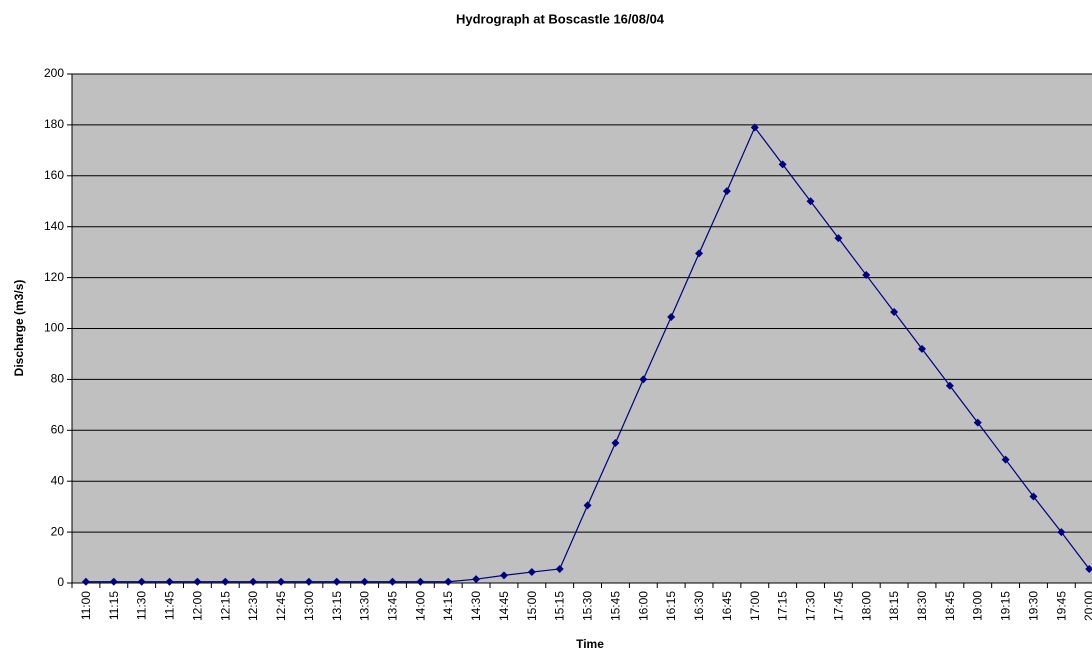 The height and width of the screenshot is (654, 1092). Describe the element at coordinates (727, 606) in the screenshot. I see `x-tick-label: 16:45` at that location.